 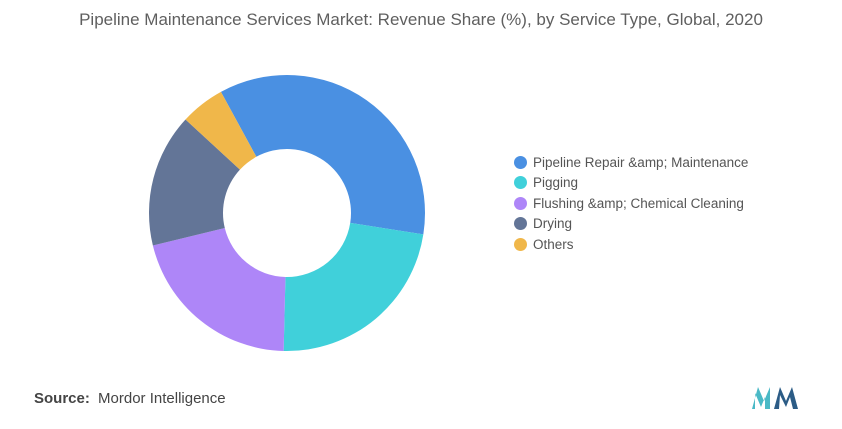 What do you see at coordinates (631, 183) in the screenshot?
I see `legend-item: Pigging` at bounding box center [631, 183].